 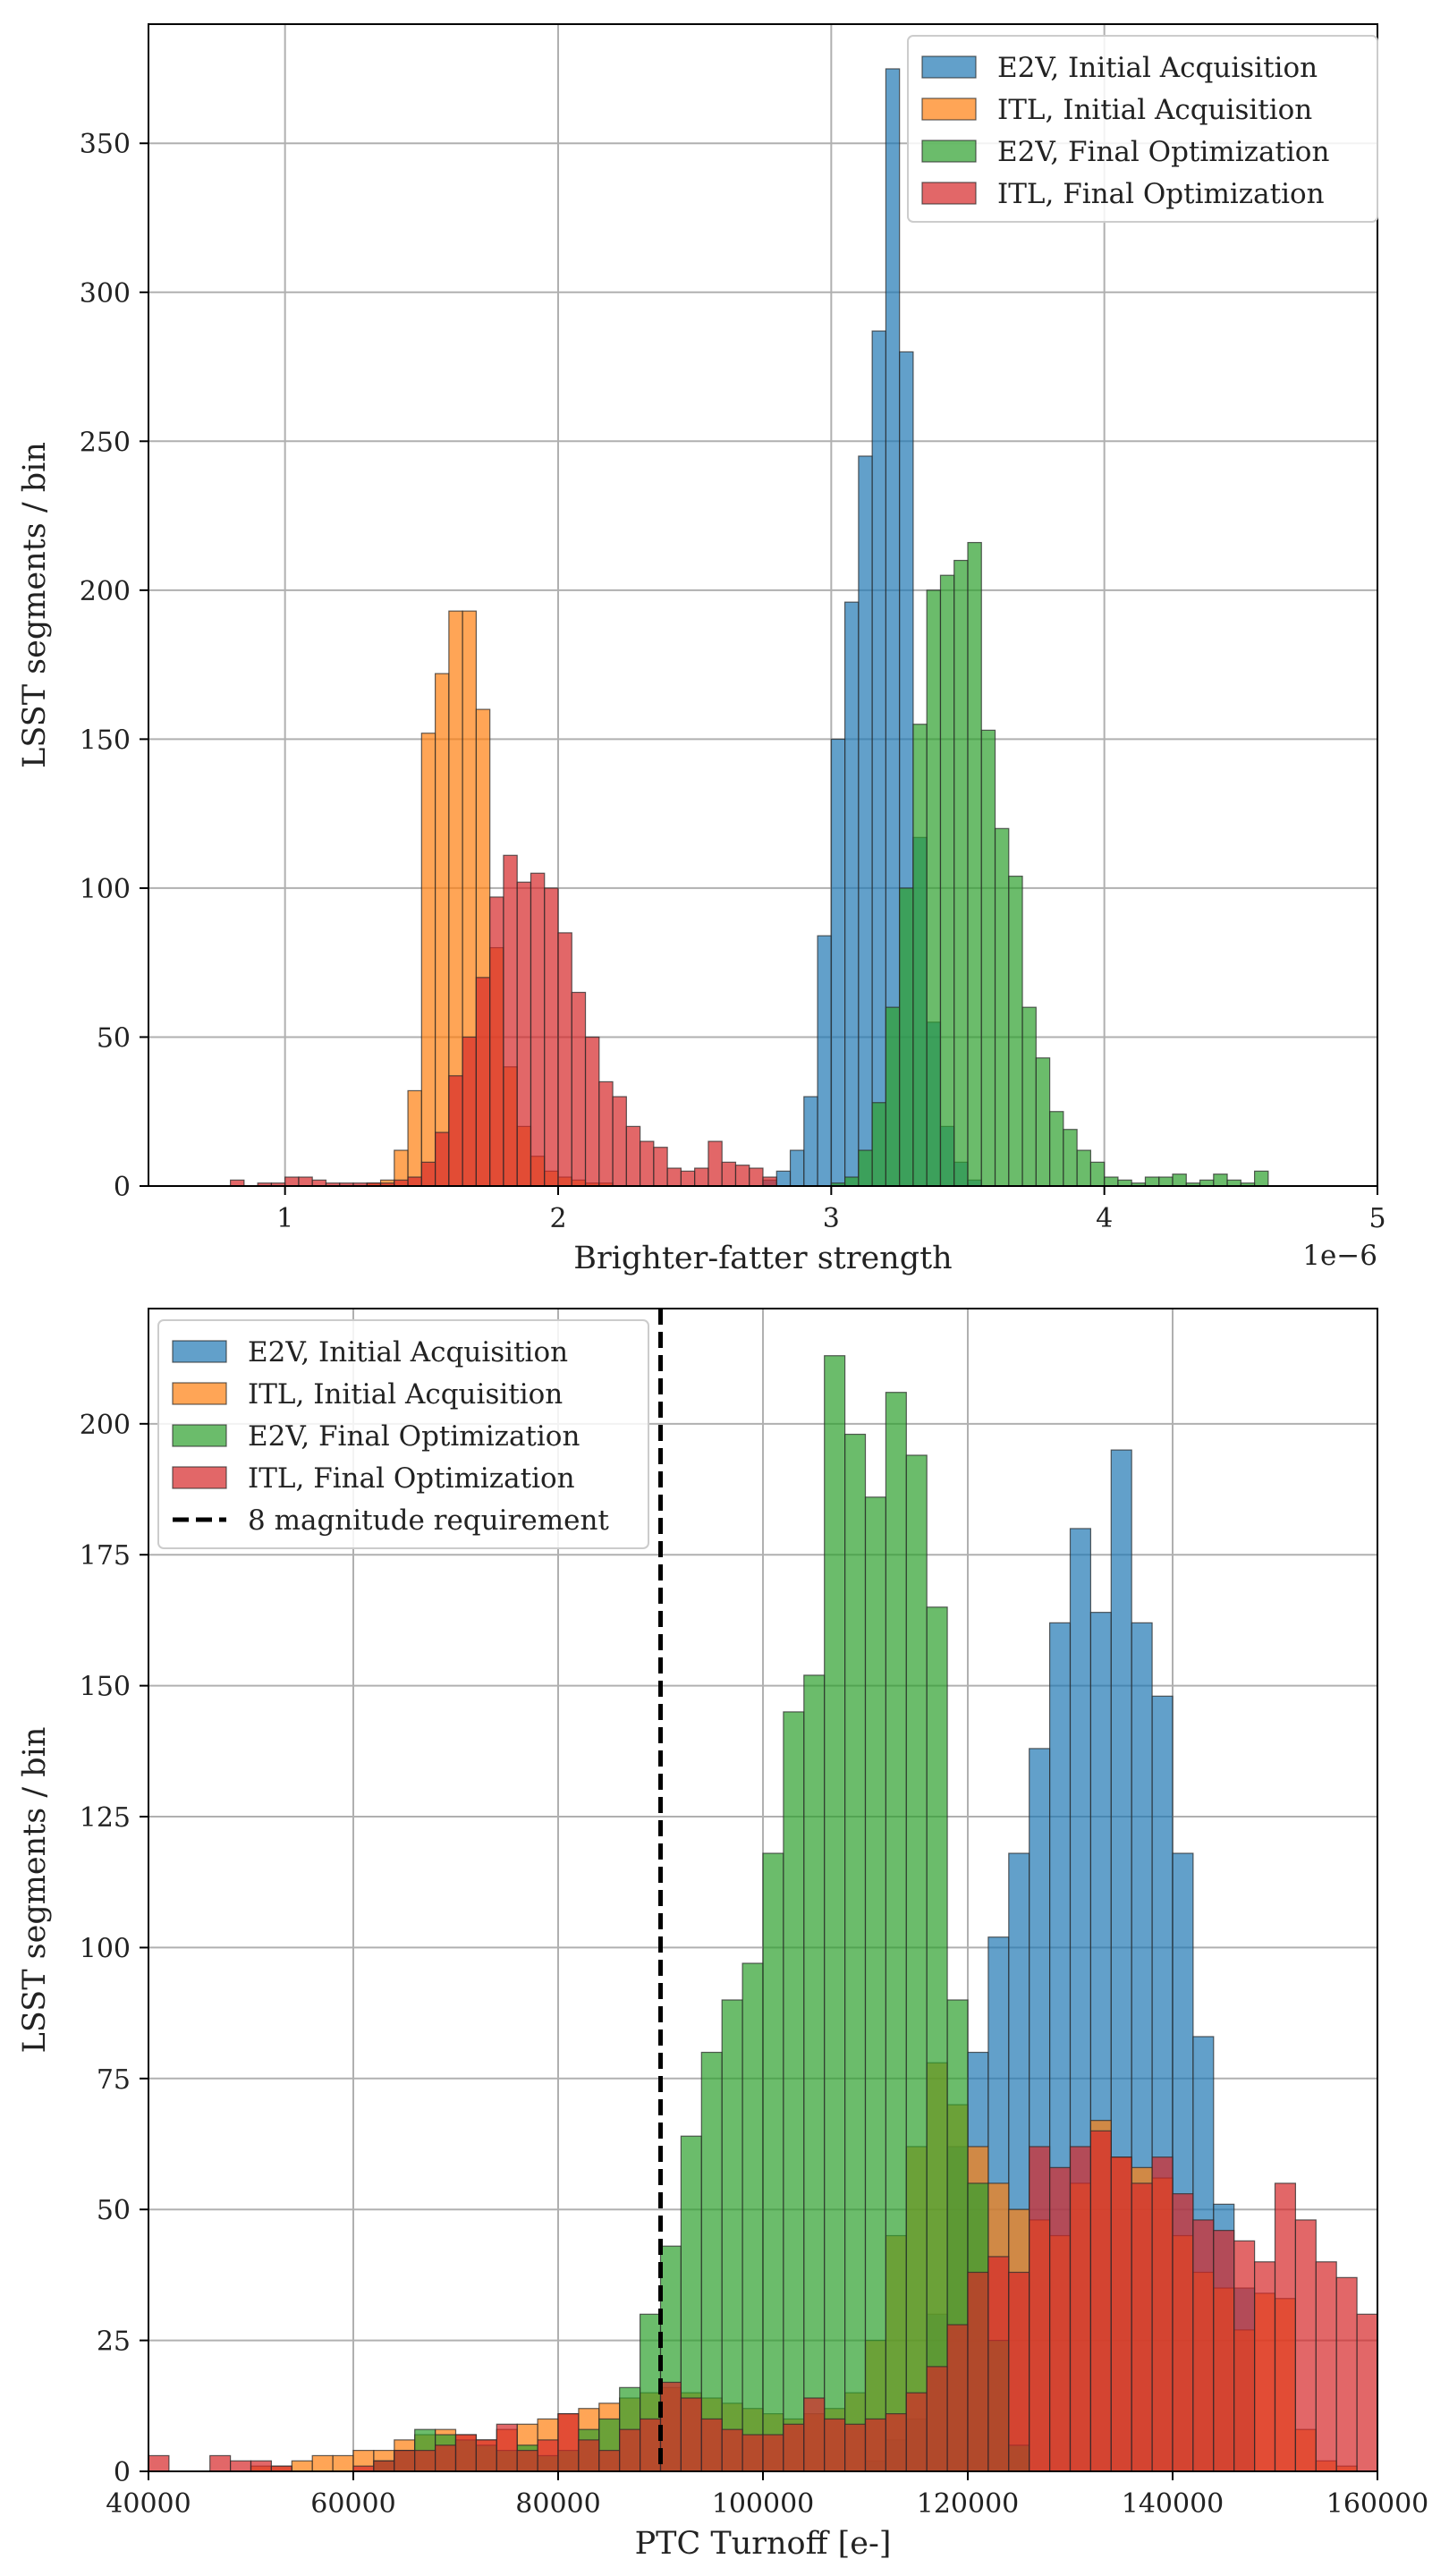 What do you see at coordinates (114, 1038) in the screenshot?
I see `y-tick-label: 50` at bounding box center [114, 1038].